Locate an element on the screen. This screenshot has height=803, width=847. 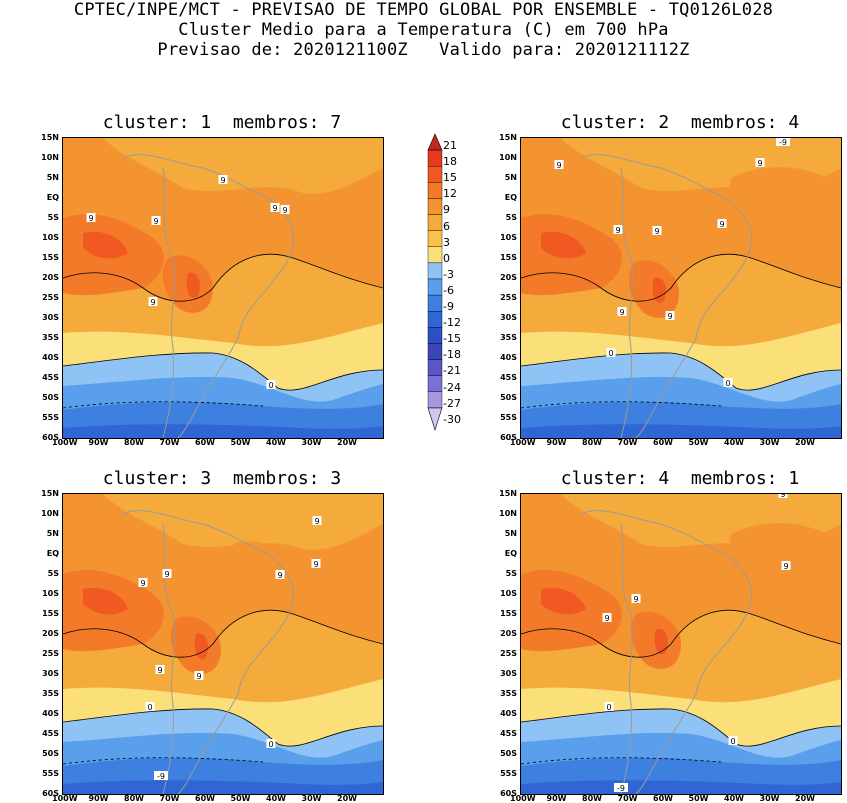
lat-tick-label: 20S is located at coordinates (50, 277).